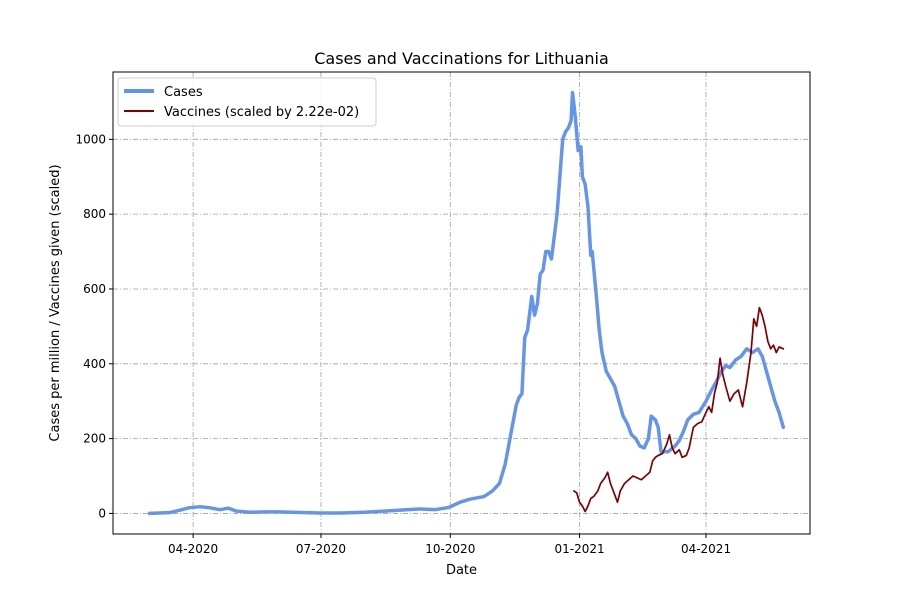  What do you see at coordinates (193, 549) in the screenshot?
I see `x-tick-label: 04-2020` at bounding box center [193, 549].